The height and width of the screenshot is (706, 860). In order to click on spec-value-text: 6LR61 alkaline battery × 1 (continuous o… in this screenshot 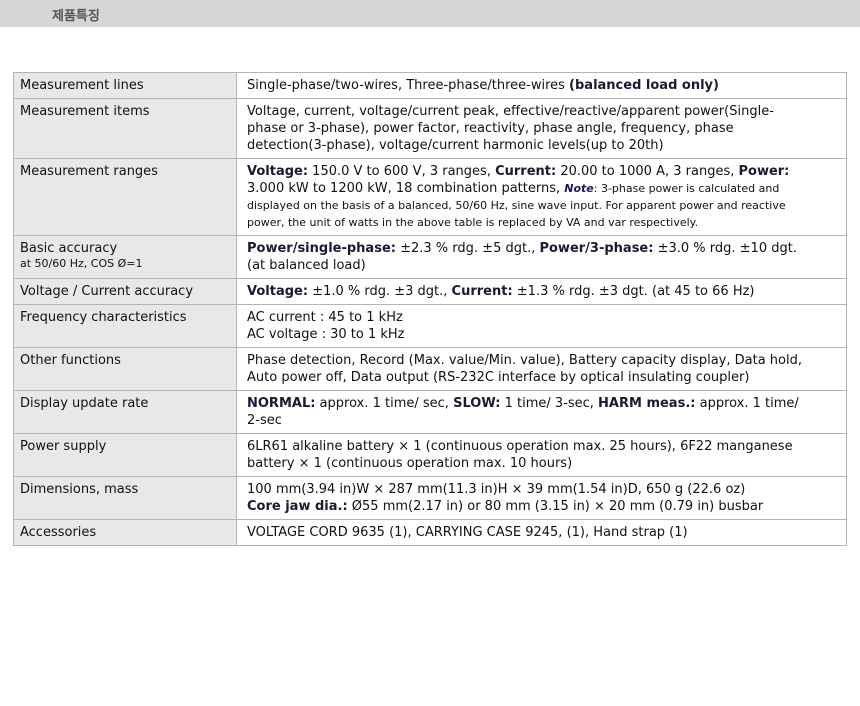, I will do `click(520, 455)`.